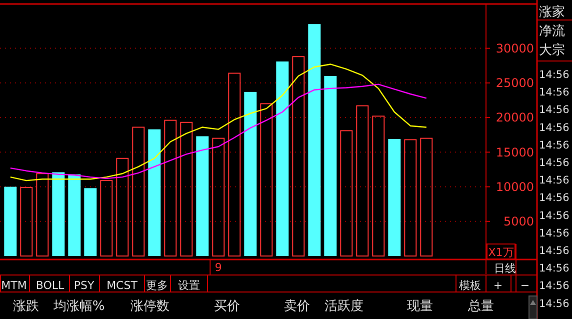 The height and width of the screenshot is (319, 572). I want to click on text: 净流, so click(552, 31).